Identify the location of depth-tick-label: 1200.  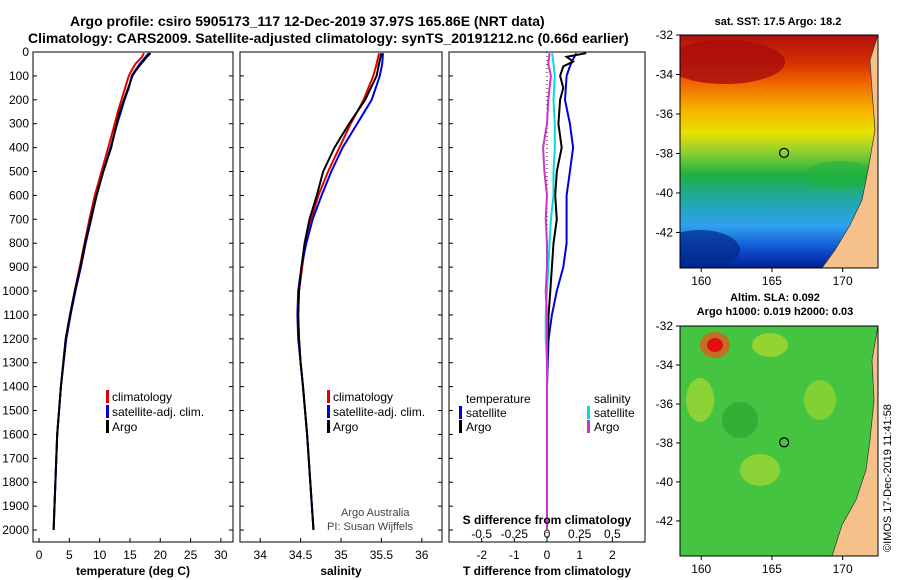
(15, 339).